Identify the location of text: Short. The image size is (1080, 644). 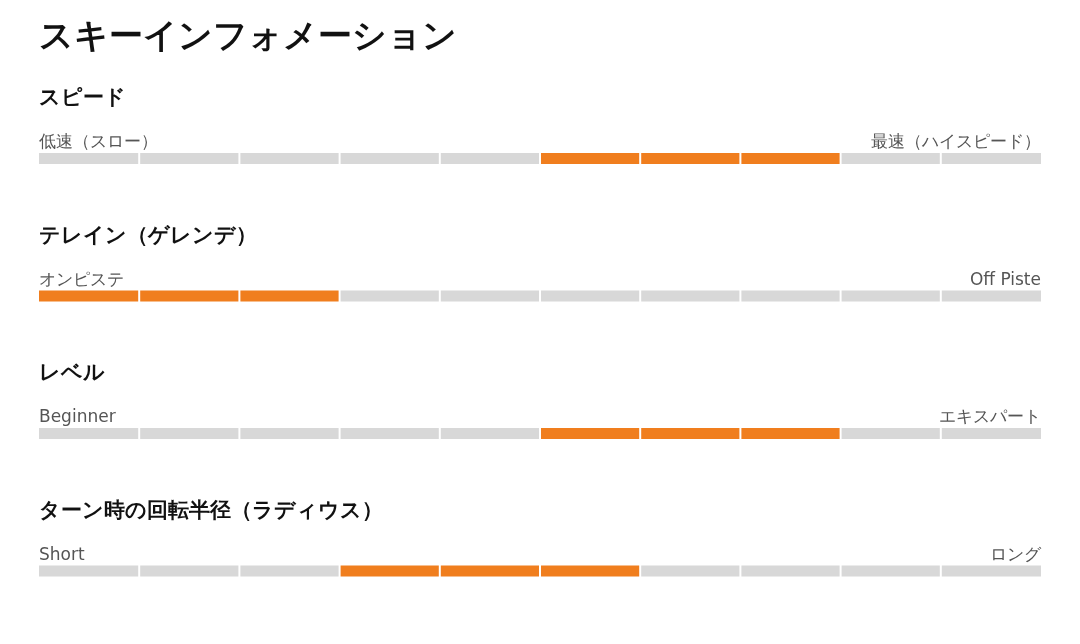
(62, 553).